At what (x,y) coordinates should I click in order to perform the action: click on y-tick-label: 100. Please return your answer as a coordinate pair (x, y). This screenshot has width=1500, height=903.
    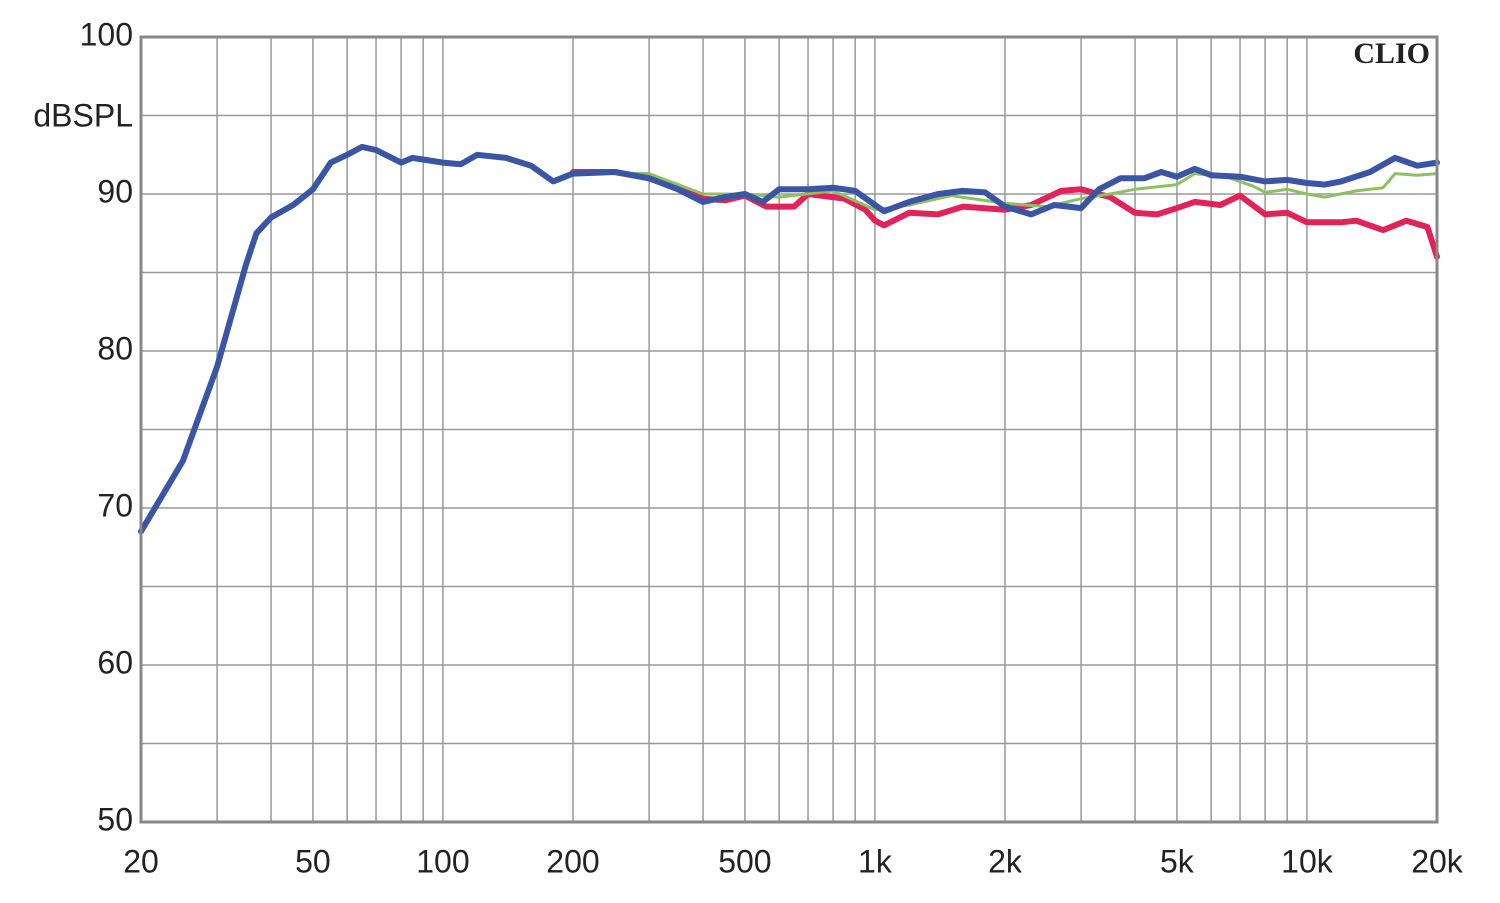
    Looking at the image, I should click on (106, 34).